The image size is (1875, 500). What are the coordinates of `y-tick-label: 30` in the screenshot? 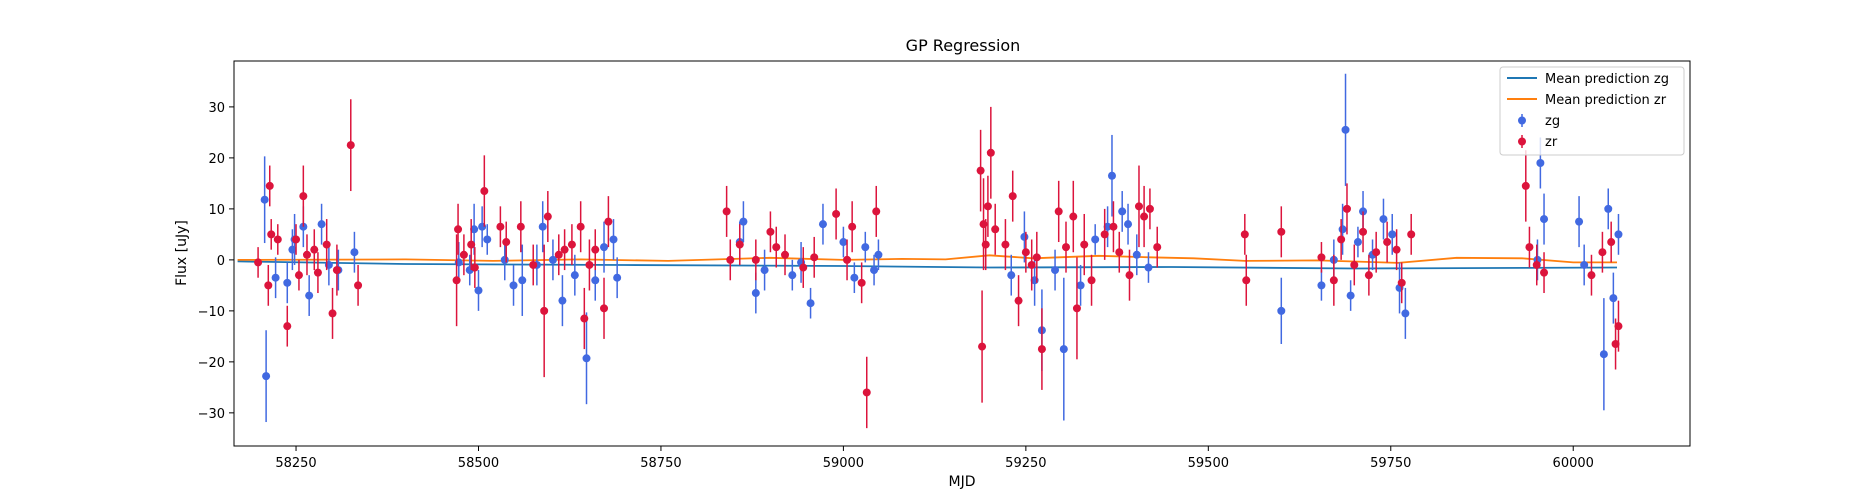 It's located at (216, 108).